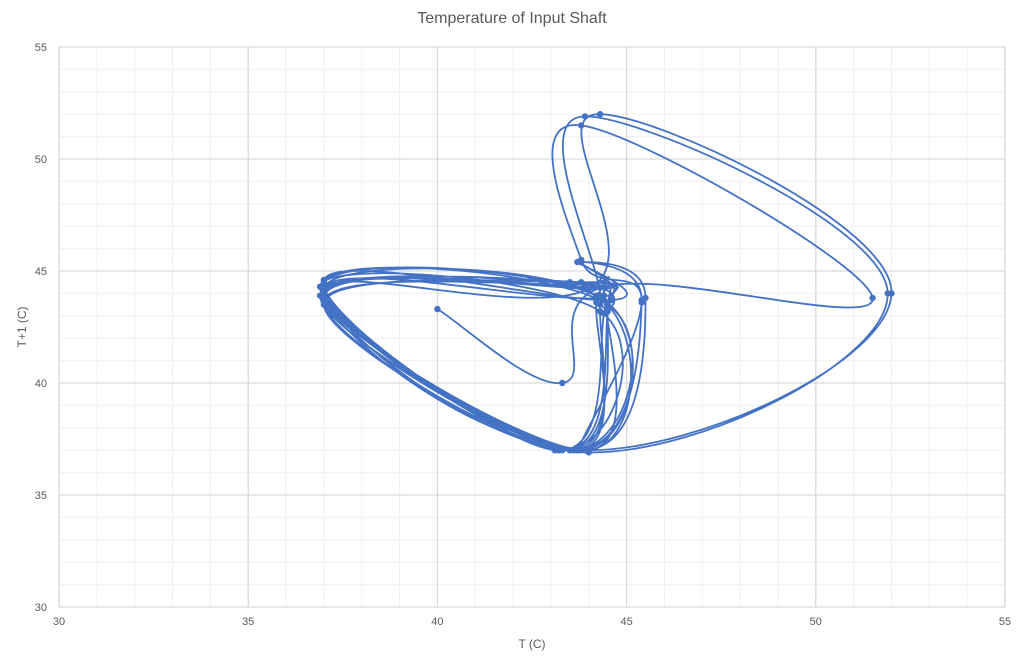 Image resolution: width=1024 pixels, height=666 pixels. What do you see at coordinates (626, 622) in the screenshot?
I see `x-tick-label: 45` at bounding box center [626, 622].